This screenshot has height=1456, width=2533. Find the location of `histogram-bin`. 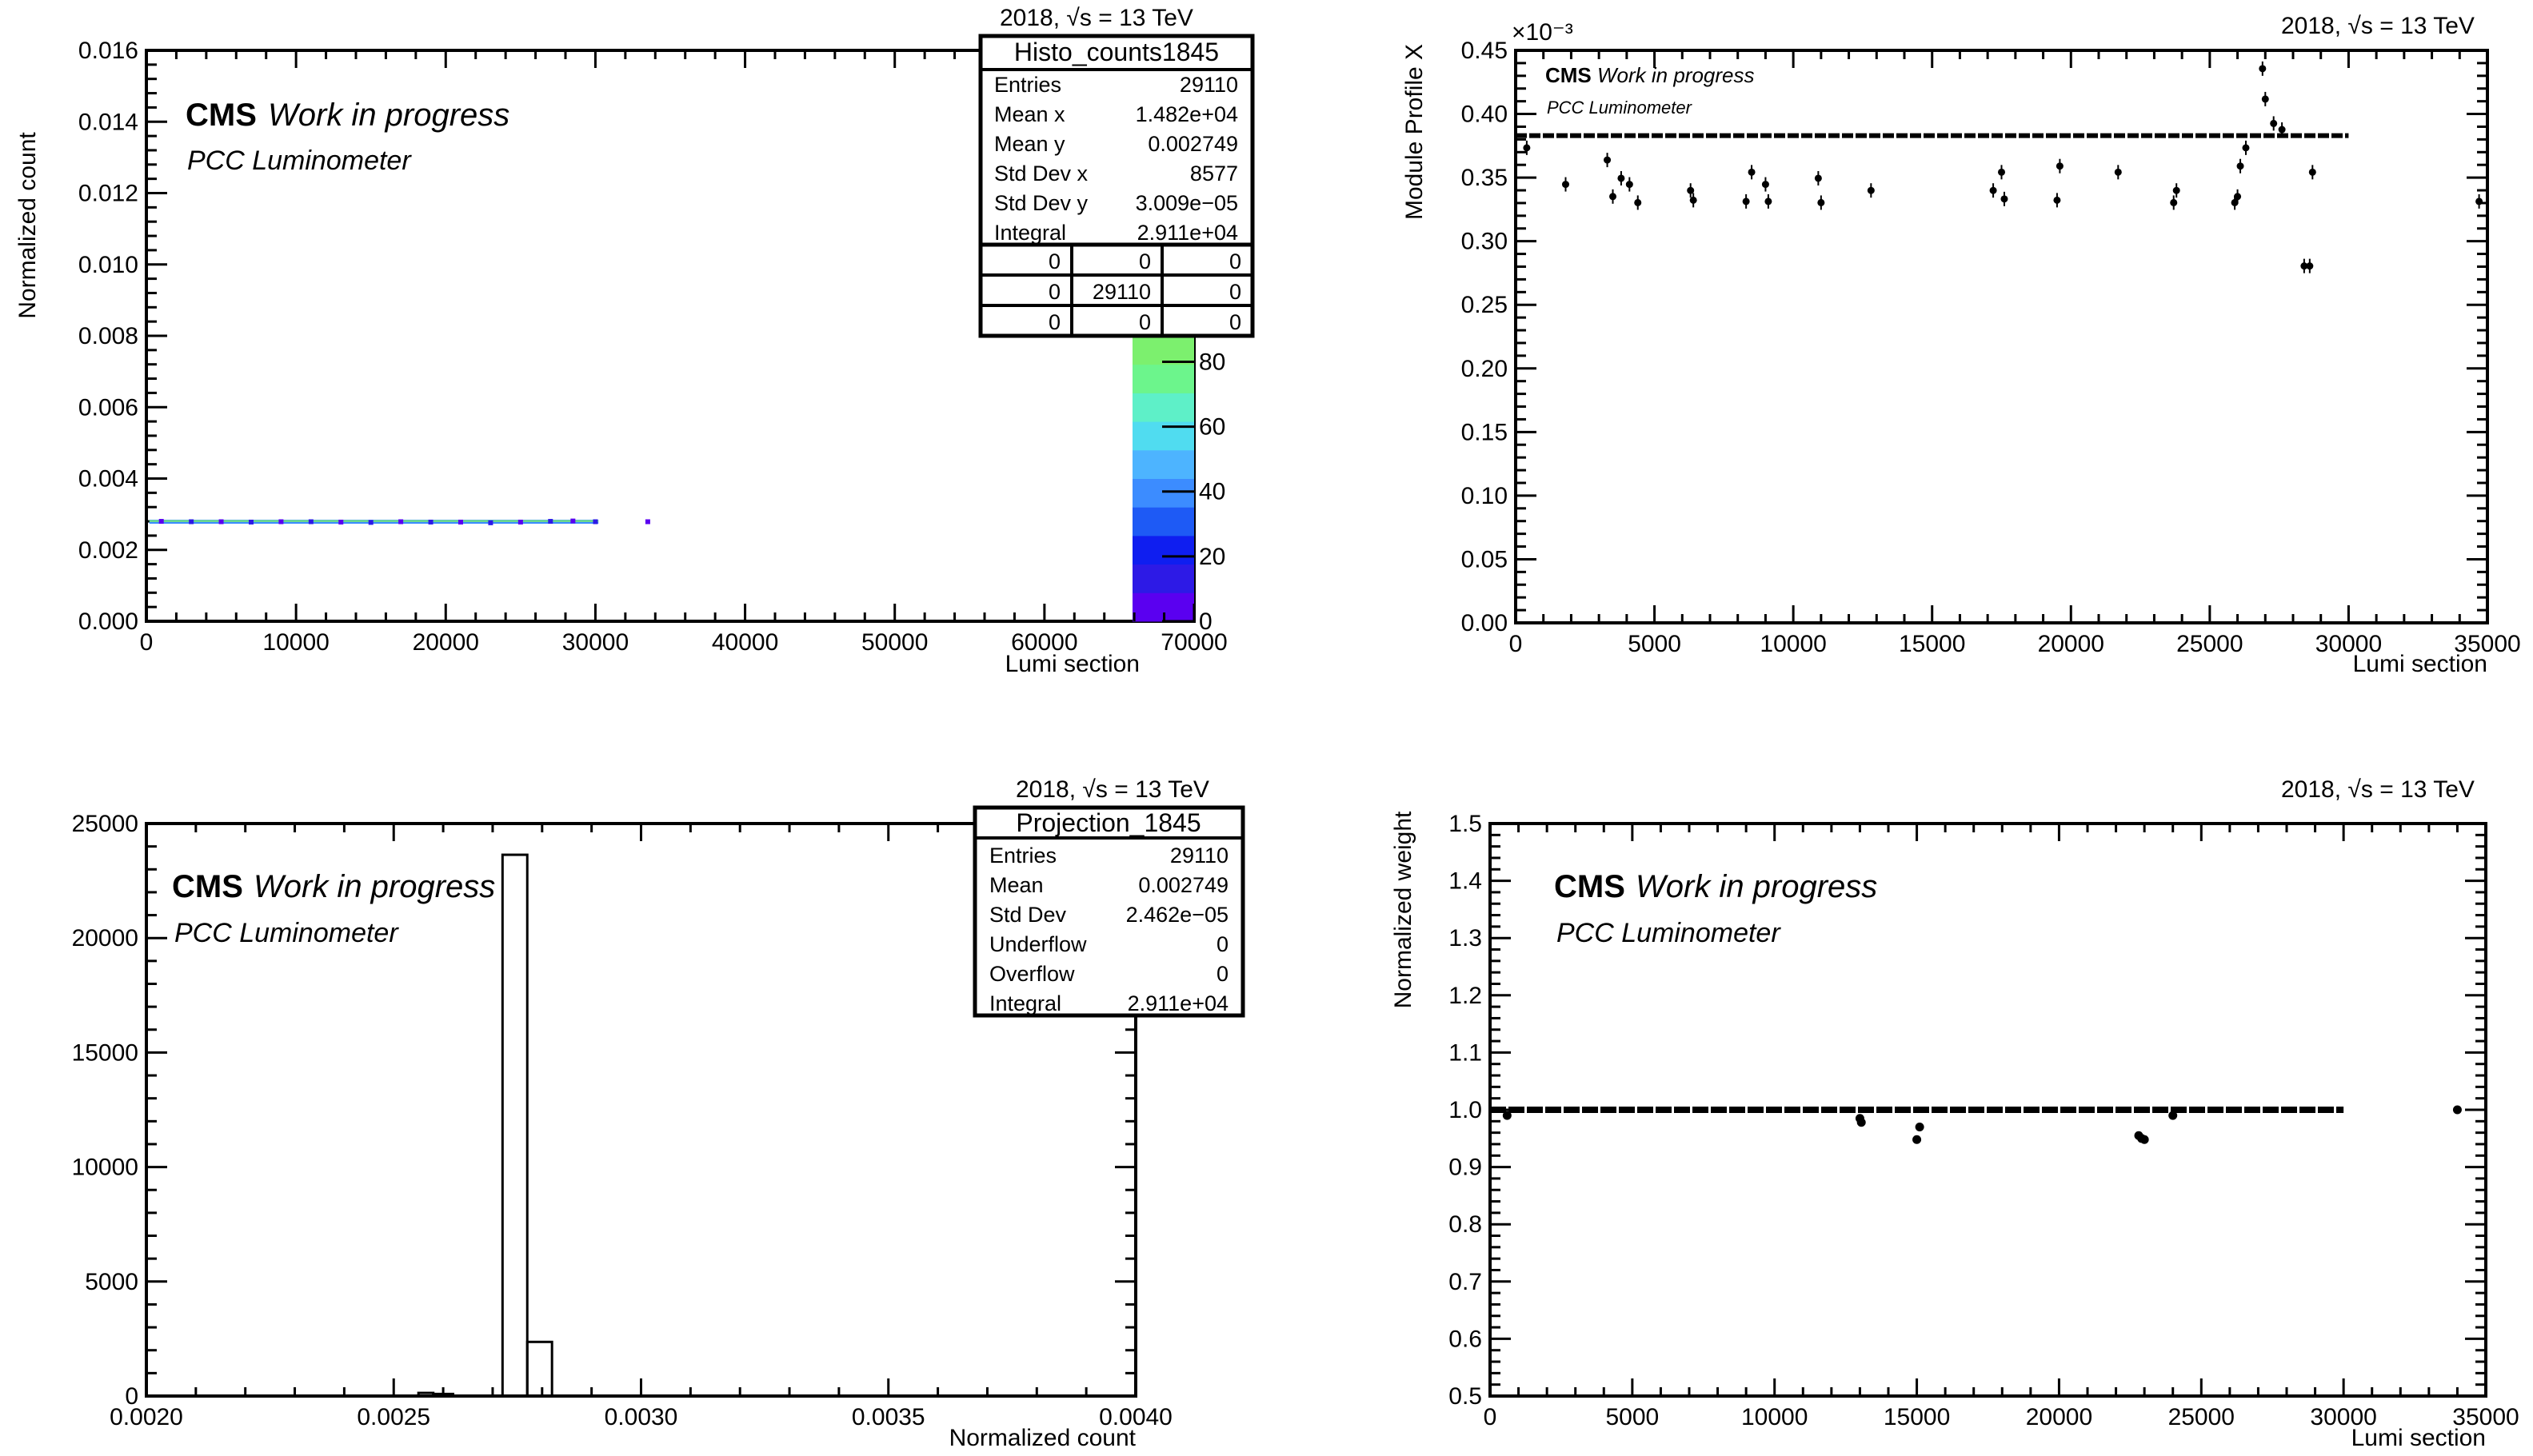

histogram-bin is located at coordinates (443, 1395).